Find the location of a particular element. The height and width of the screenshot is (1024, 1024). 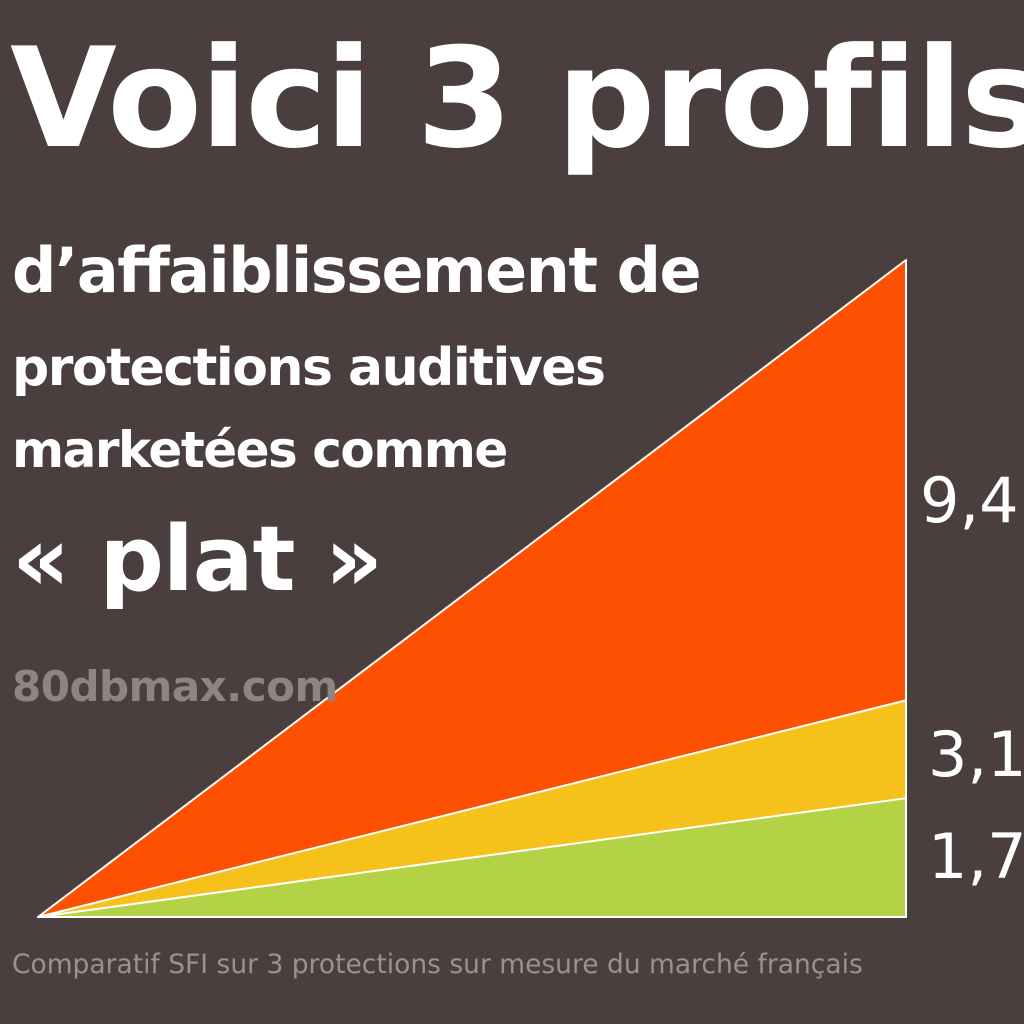

area-green is located at coordinates (472, 857).